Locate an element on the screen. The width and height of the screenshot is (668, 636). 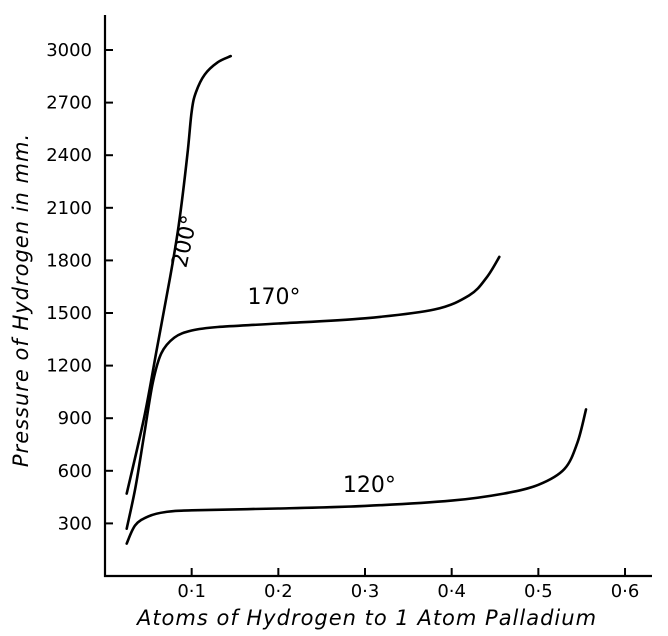
x-tick-label: 0·5 is located at coordinates (538, 591).